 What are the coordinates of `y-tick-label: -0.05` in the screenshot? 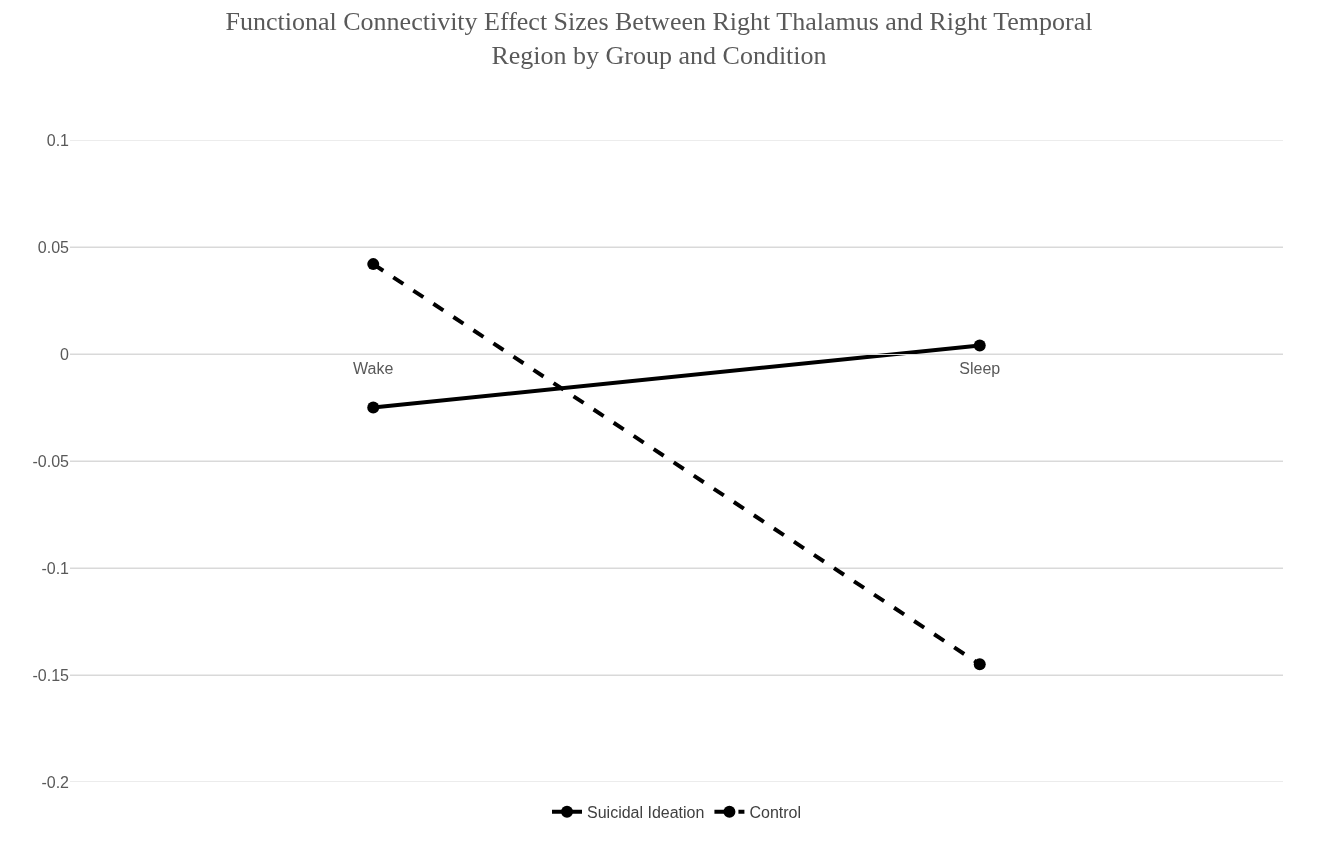 It's located at (51, 461).